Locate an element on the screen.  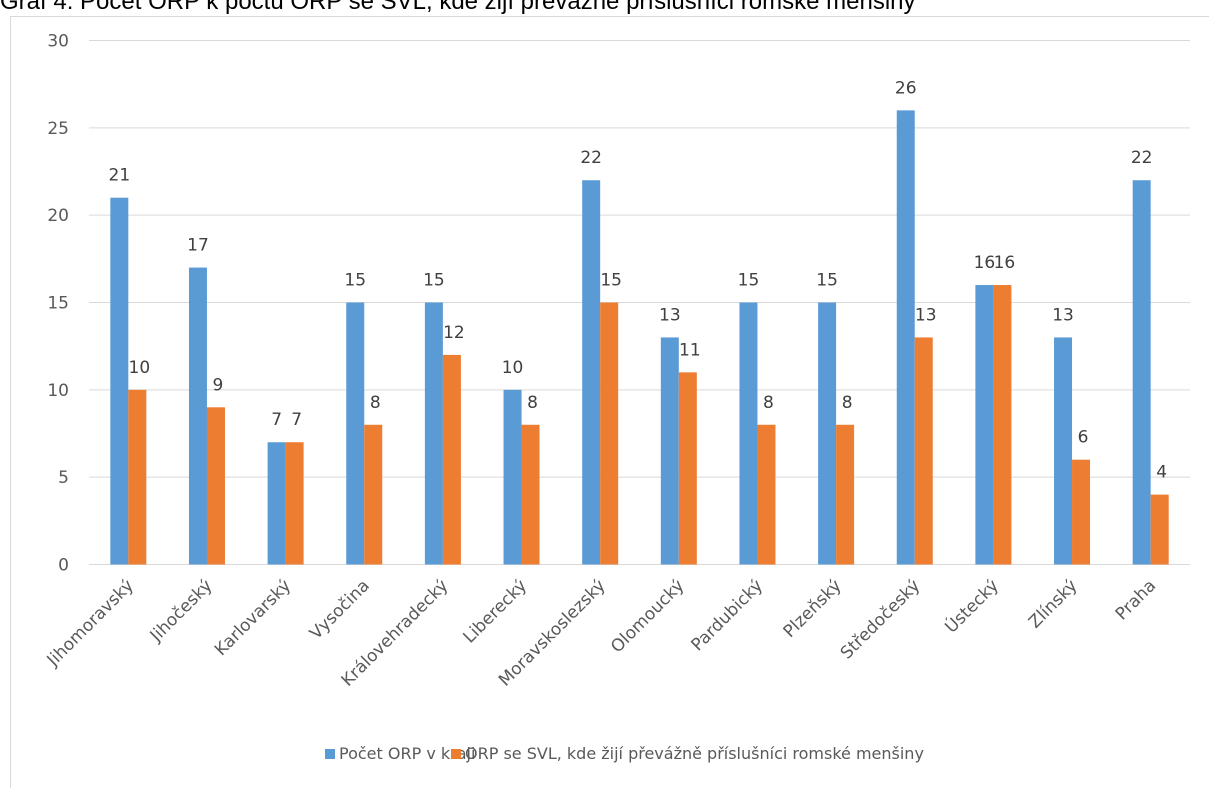
x-tick-label: Zlínský is located at coordinates (1053, 604).